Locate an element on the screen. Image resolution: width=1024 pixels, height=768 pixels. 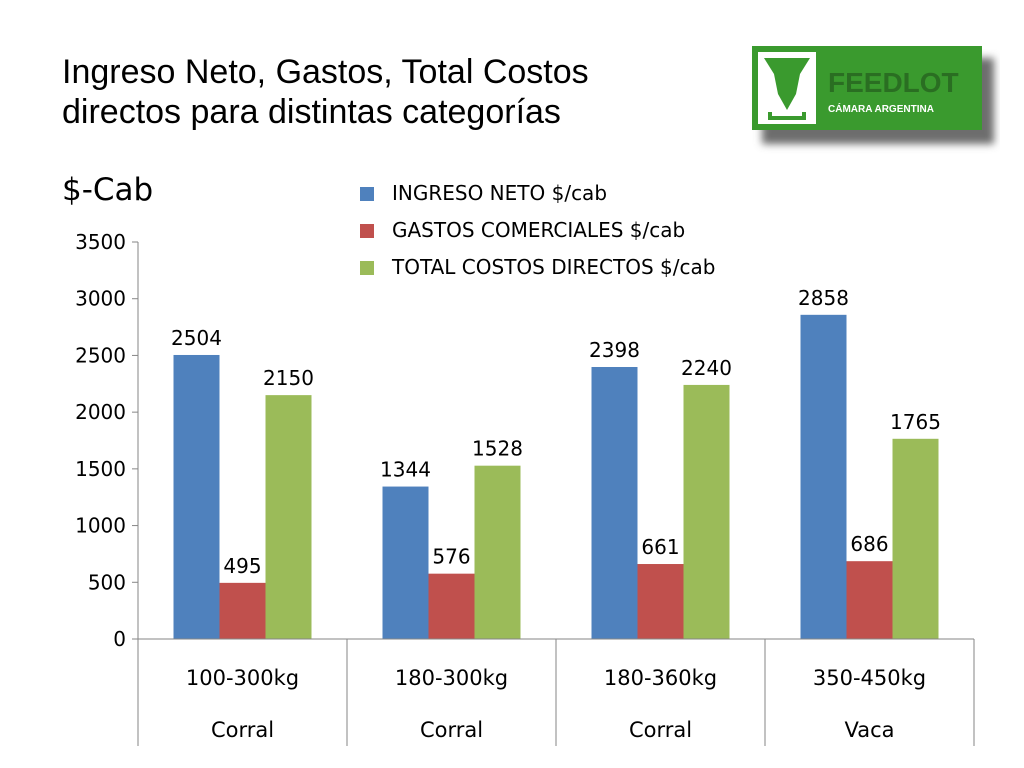
y-tick-label: 0 is located at coordinates (119, 639).